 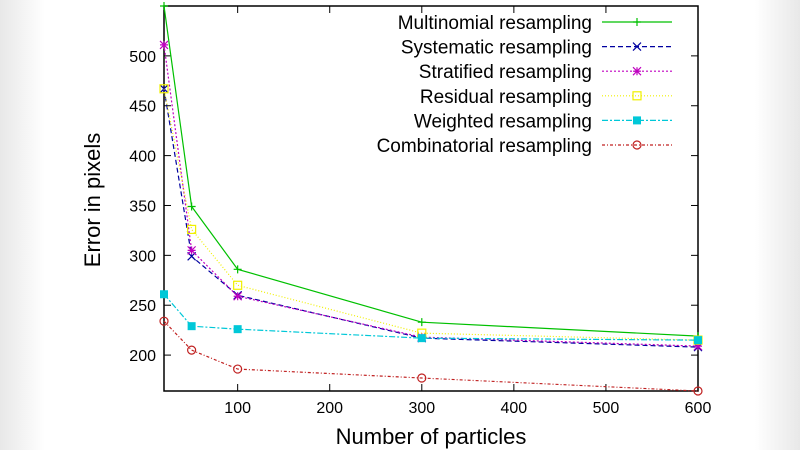 What do you see at coordinates (329, 408) in the screenshot?
I see `x-tick-label: 200` at bounding box center [329, 408].